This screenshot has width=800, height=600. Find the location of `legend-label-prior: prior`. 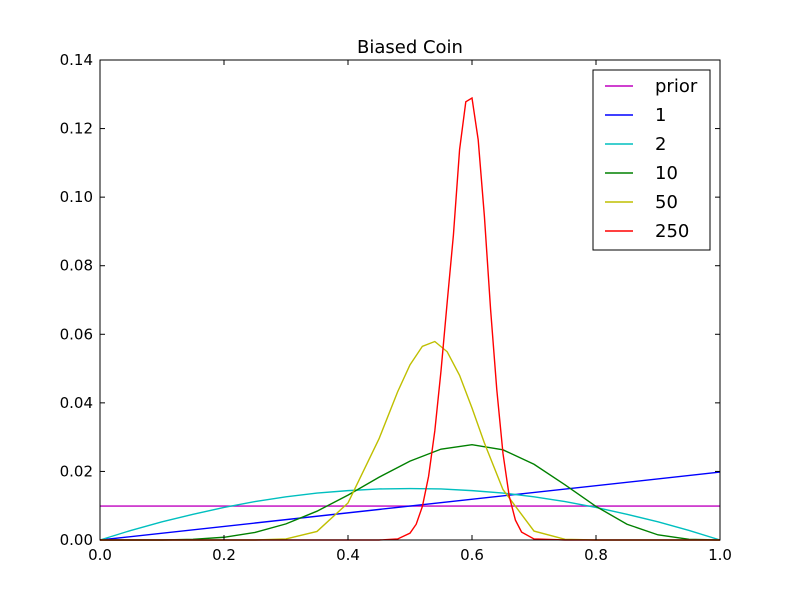

legend-label-prior: prior is located at coordinates (676, 86).